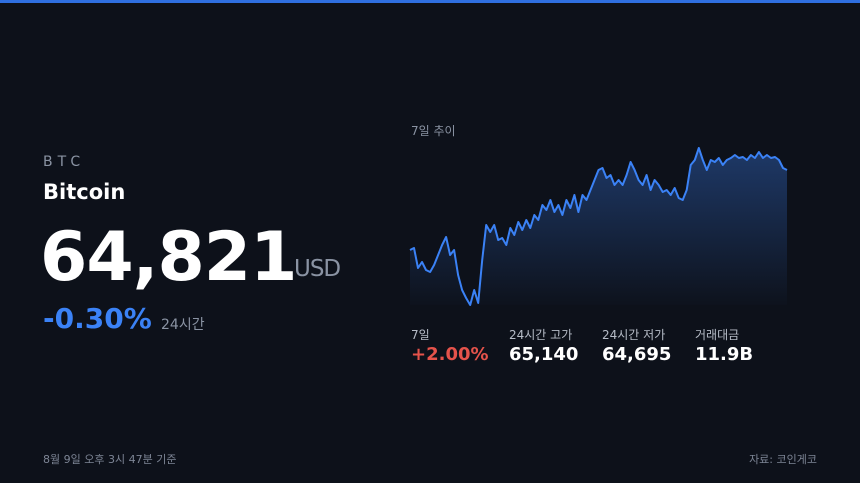  Describe the element at coordinates (183, 325) in the screenshot. I see `change-period: 24시간` at that location.